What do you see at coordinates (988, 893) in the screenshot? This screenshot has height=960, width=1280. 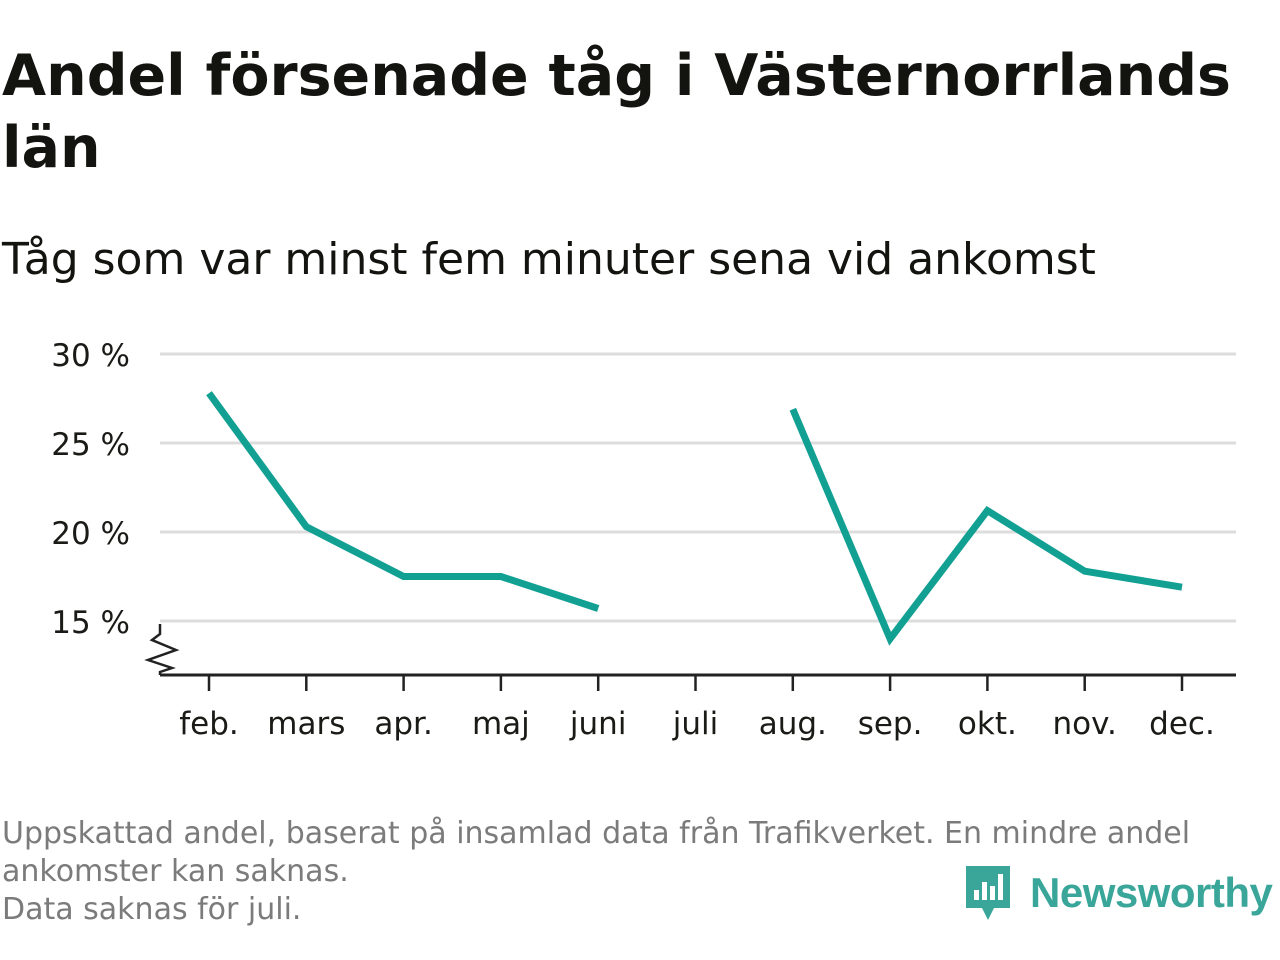 I see `newsworthy-logo-icon` at bounding box center [988, 893].